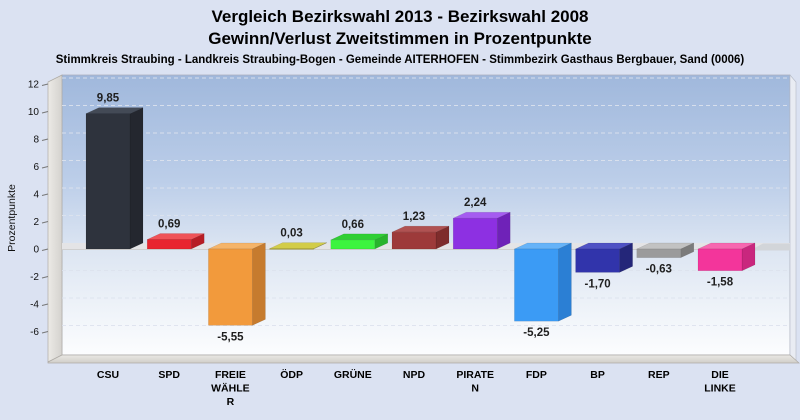 This screenshot has height=420, width=800. I want to click on x-category-label-die-linke: DIE LINKE, so click(720, 382).